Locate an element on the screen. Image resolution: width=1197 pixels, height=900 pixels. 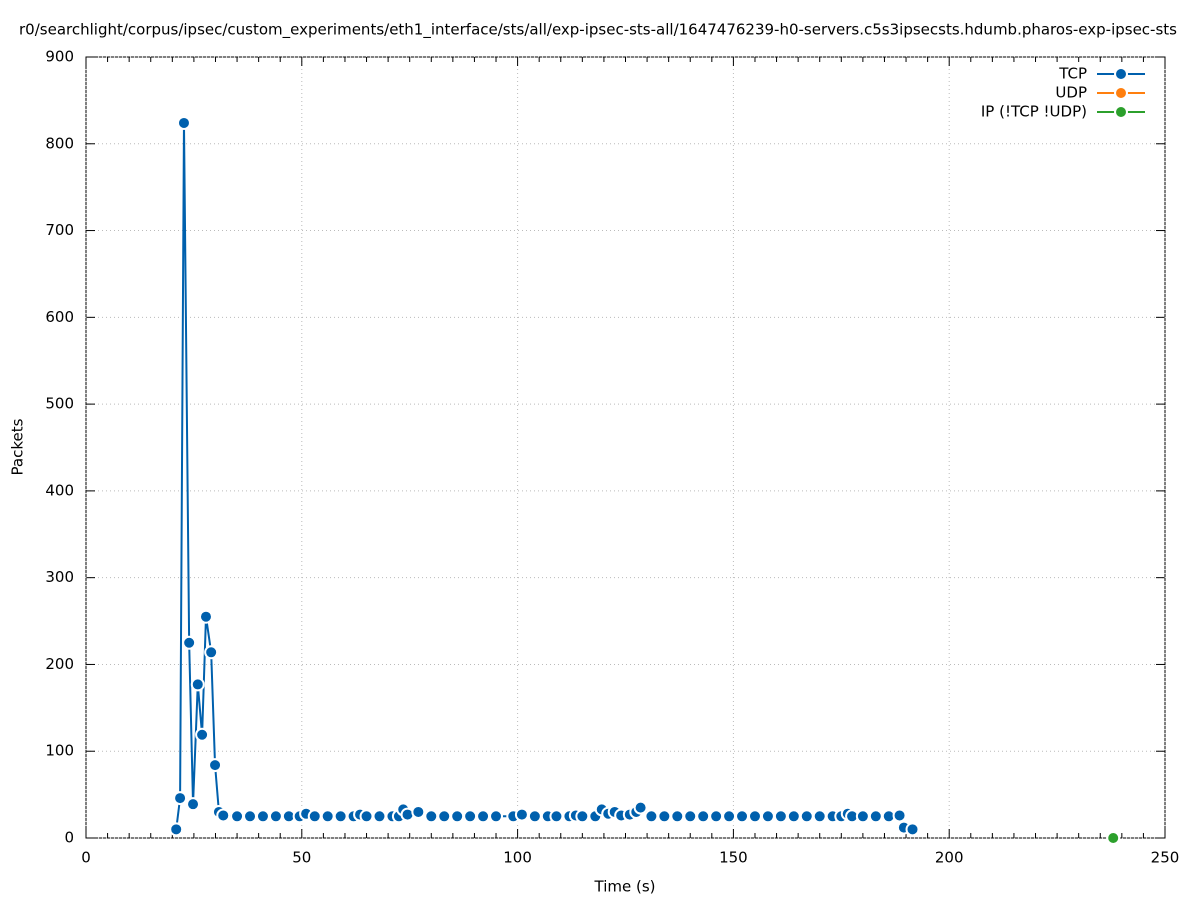
y-axis-label: Packets is located at coordinates (18, 446).